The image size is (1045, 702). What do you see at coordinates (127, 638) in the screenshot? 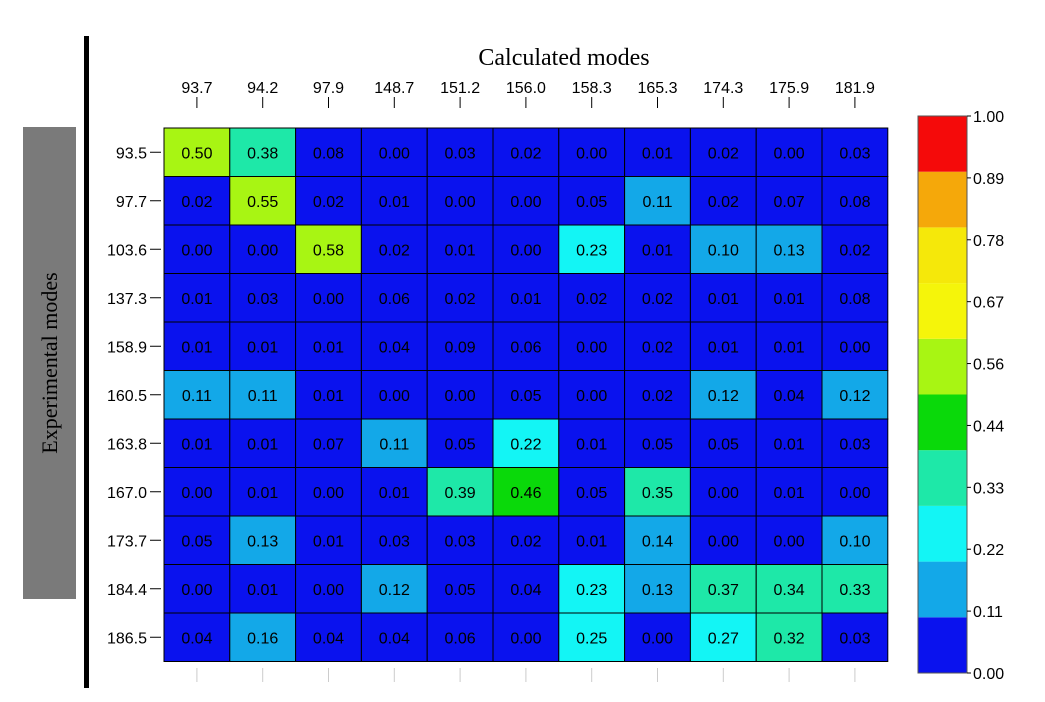
I see `y-tick-label: 186.5` at bounding box center [127, 638].